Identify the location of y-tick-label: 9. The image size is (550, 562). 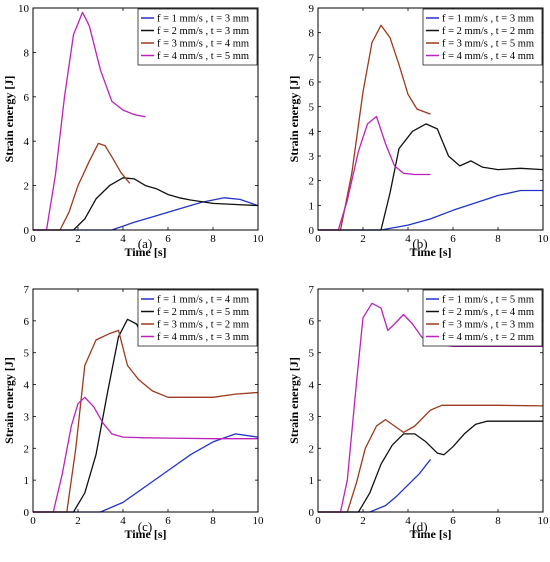
(312, 9).